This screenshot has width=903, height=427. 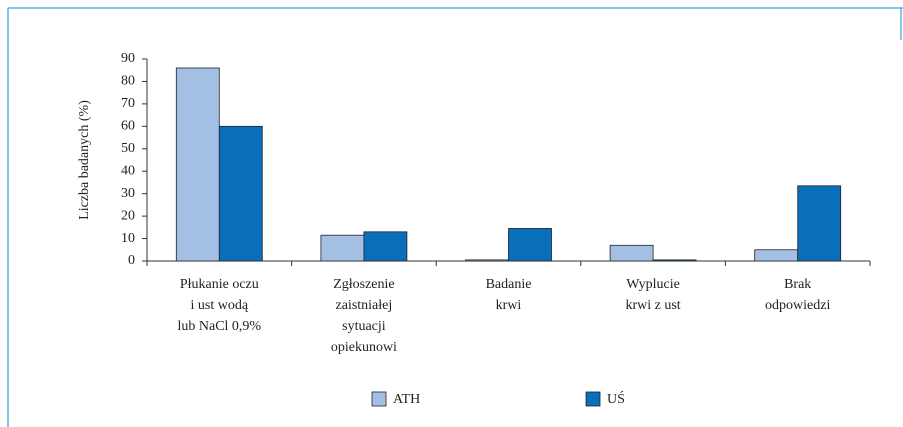 What do you see at coordinates (509, 295) in the screenshot?
I see `x-tick-label: Badanie krwi` at bounding box center [509, 295].